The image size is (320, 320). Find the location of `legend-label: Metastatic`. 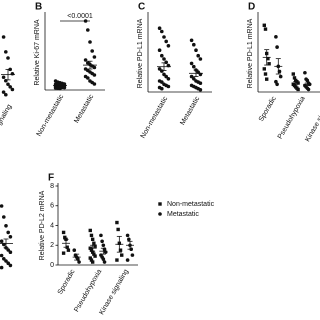

legend-label: Metastatic is located at coordinates (183, 214).